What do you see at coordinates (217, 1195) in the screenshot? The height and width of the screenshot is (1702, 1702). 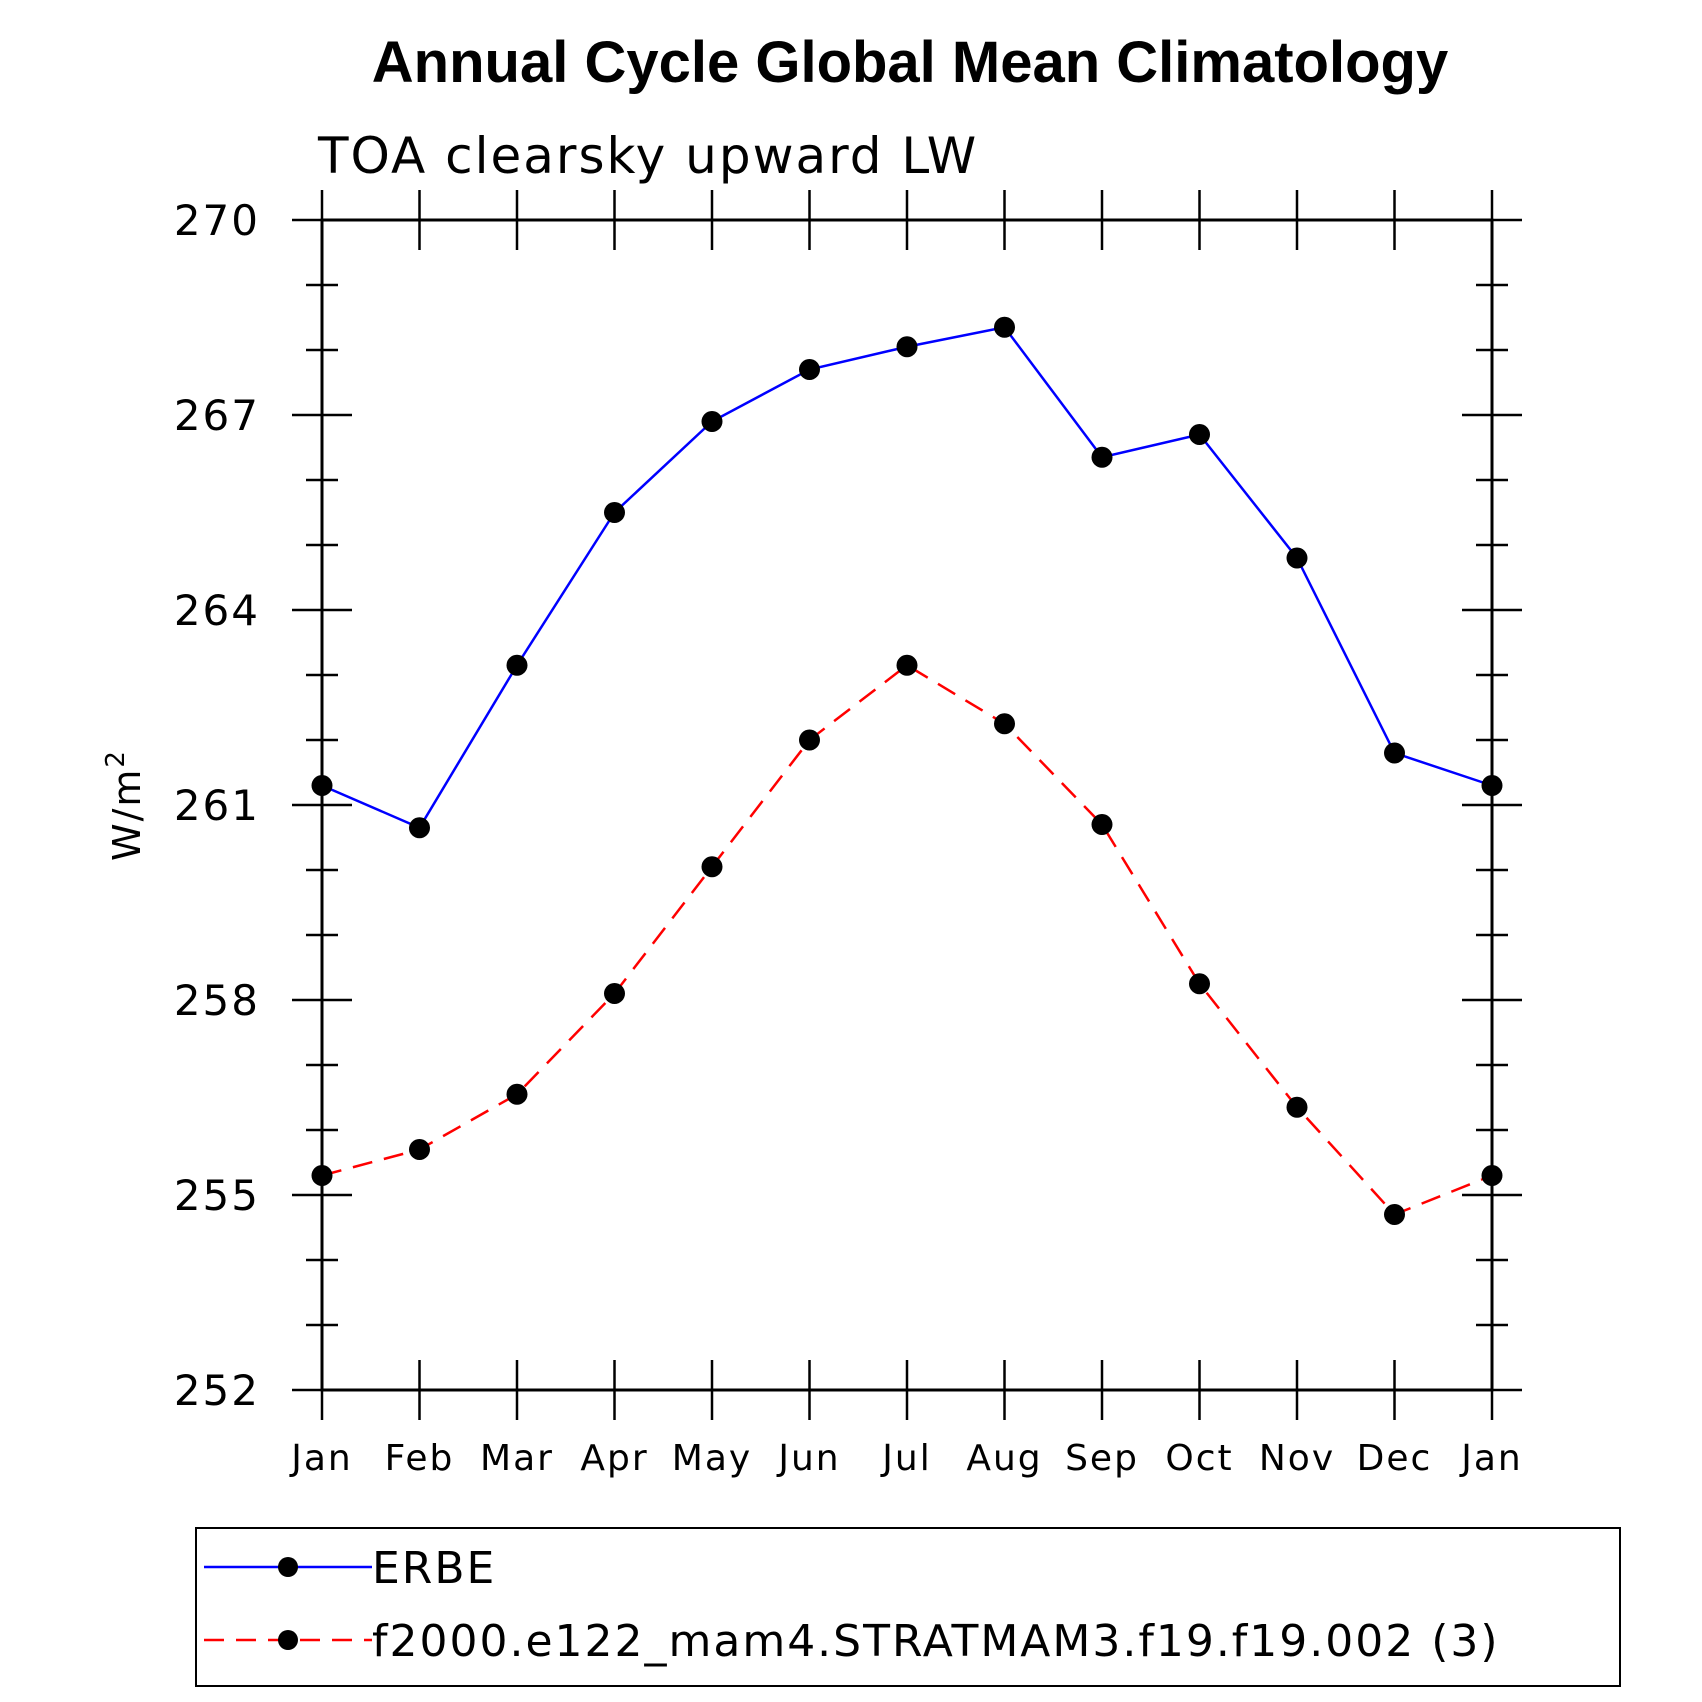 I see `y-tick-label: 255` at bounding box center [217, 1195].